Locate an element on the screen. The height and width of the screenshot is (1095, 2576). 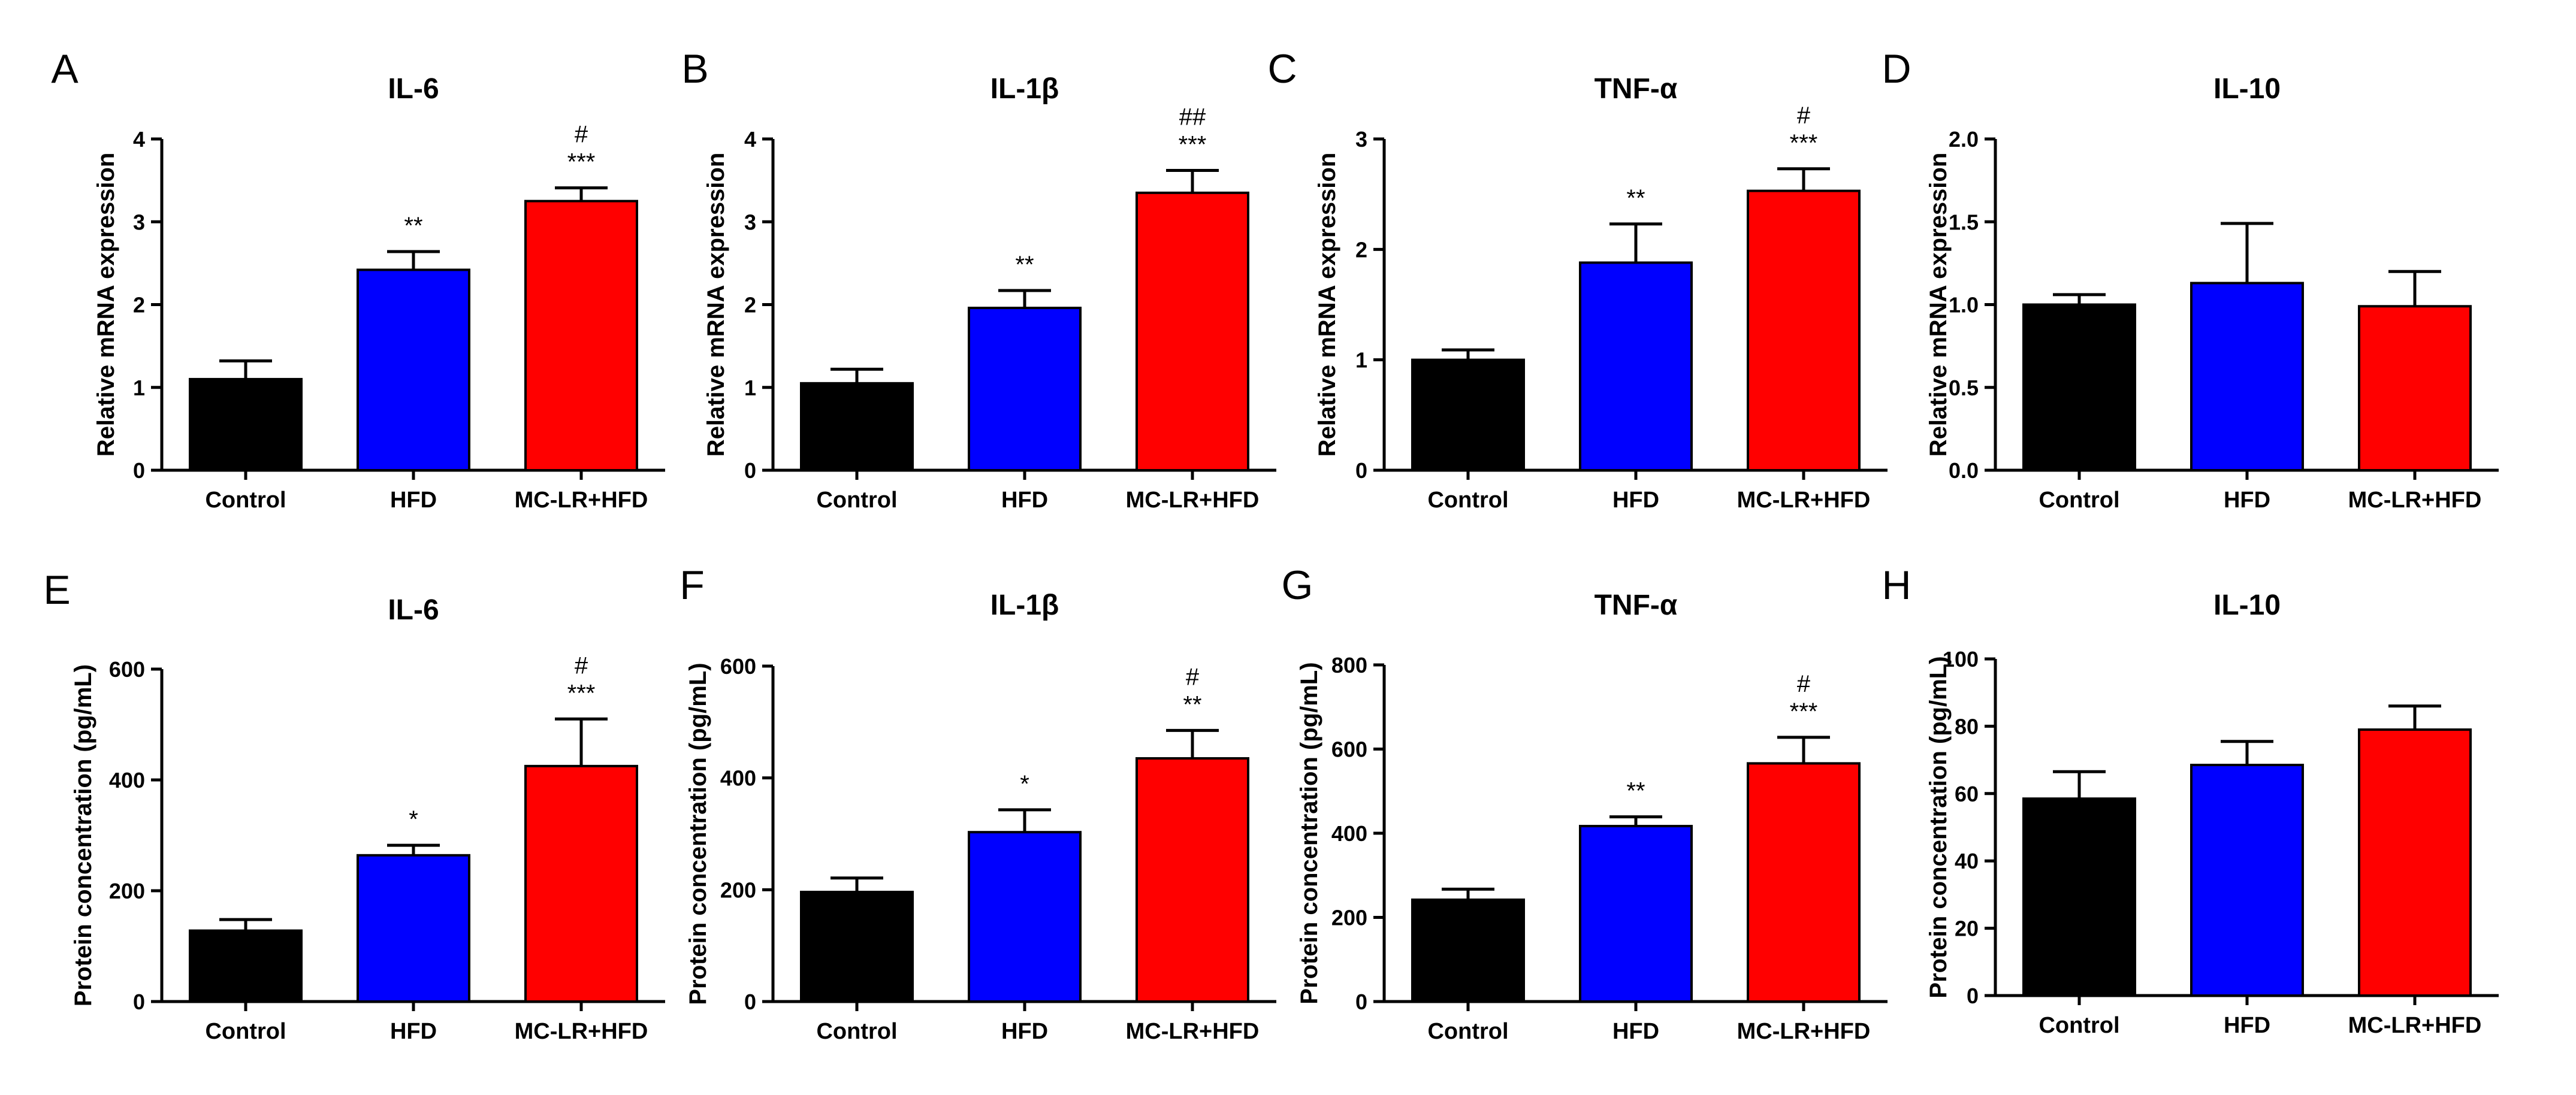
chart-title: IL-6 is located at coordinates (413, 610).